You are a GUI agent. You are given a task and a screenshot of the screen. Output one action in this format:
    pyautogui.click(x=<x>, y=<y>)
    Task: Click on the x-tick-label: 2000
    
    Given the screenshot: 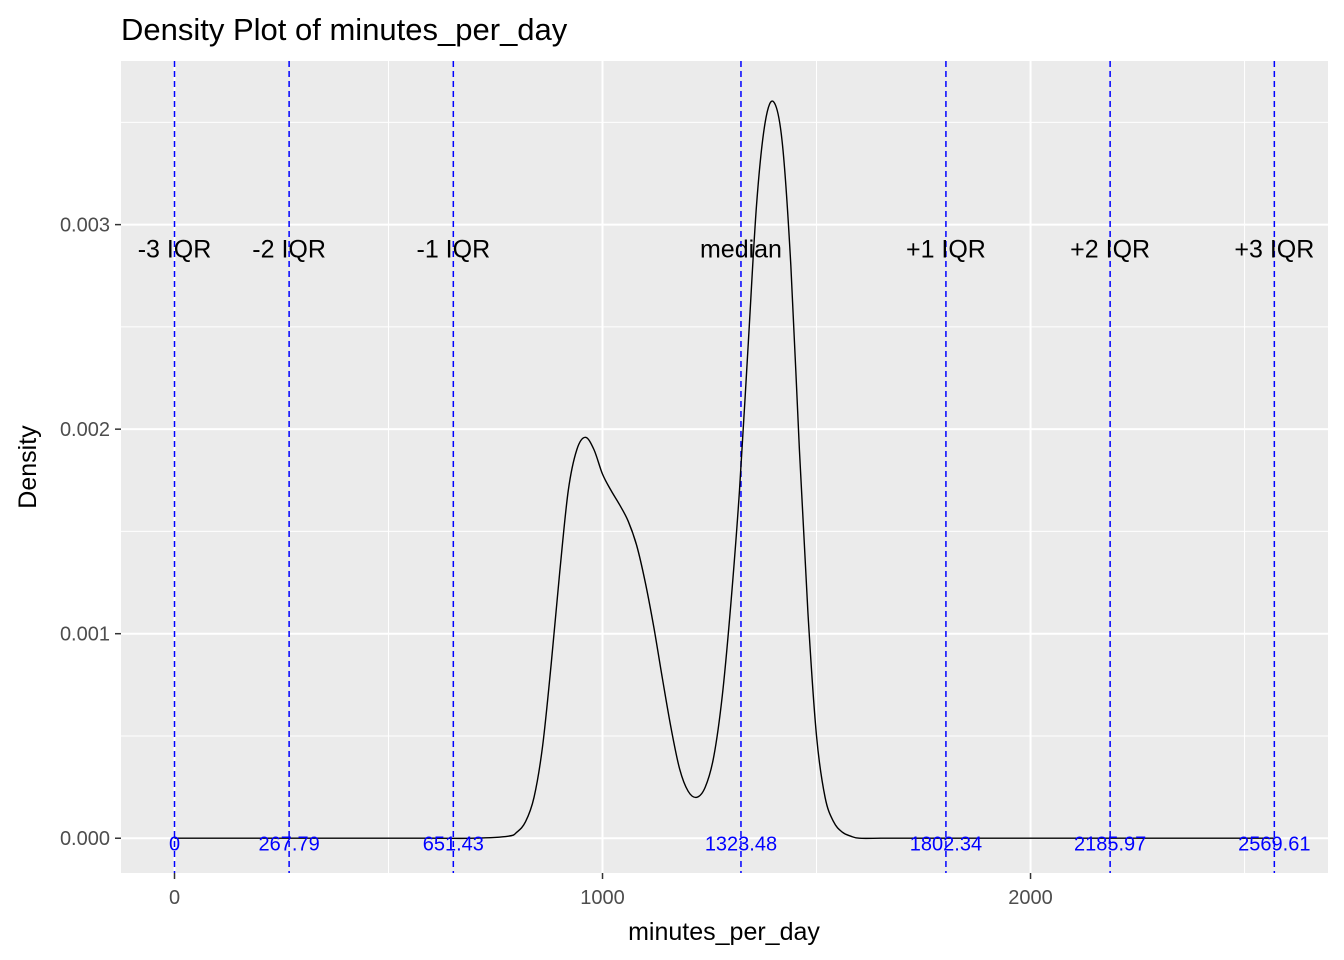 What is the action you would take?
    pyautogui.click(x=1030, y=898)
    